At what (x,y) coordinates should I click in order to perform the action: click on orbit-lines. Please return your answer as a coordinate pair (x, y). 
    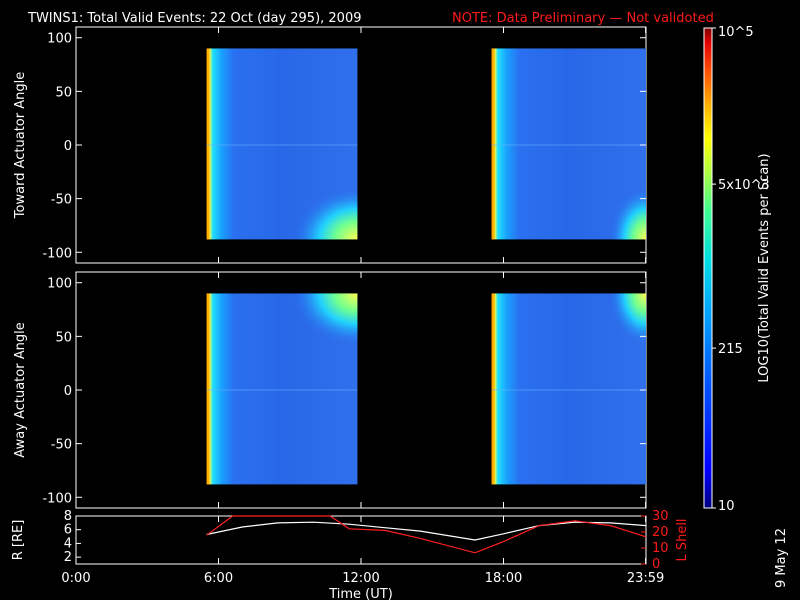
    Looking at the image, I should click on (426, 534).